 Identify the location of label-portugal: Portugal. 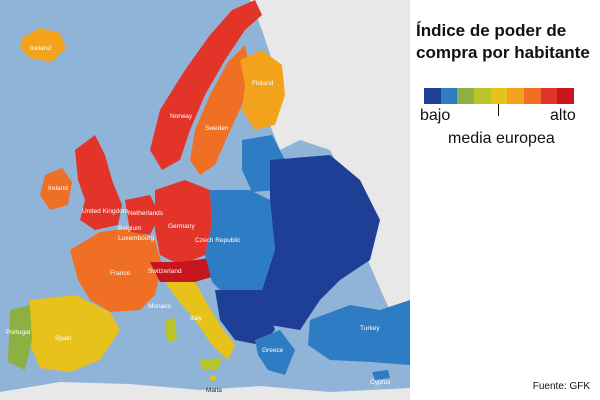
(18, 332).